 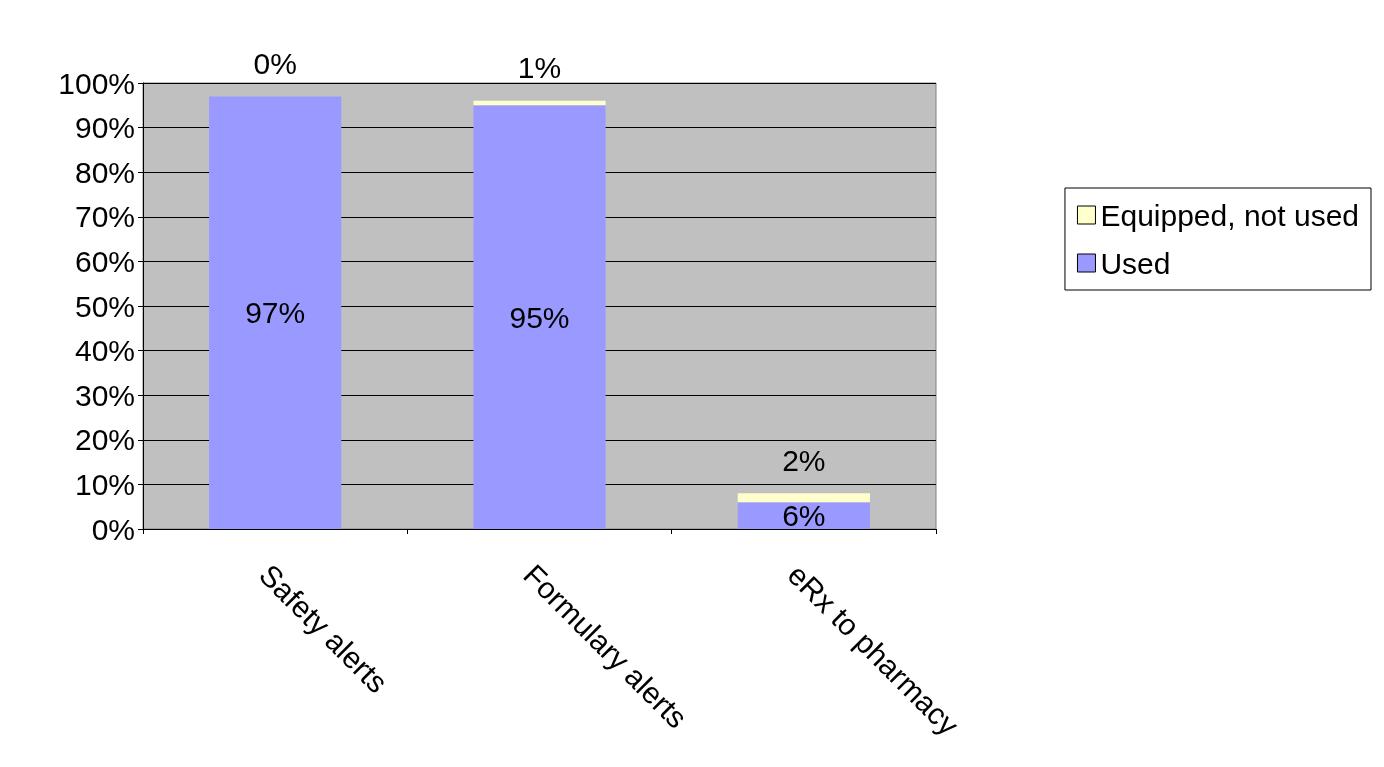 What do you see at coordinates (104, 128) in the screenshot?
I see `y-tick-label: 90%` at bounding box center [104, 128].